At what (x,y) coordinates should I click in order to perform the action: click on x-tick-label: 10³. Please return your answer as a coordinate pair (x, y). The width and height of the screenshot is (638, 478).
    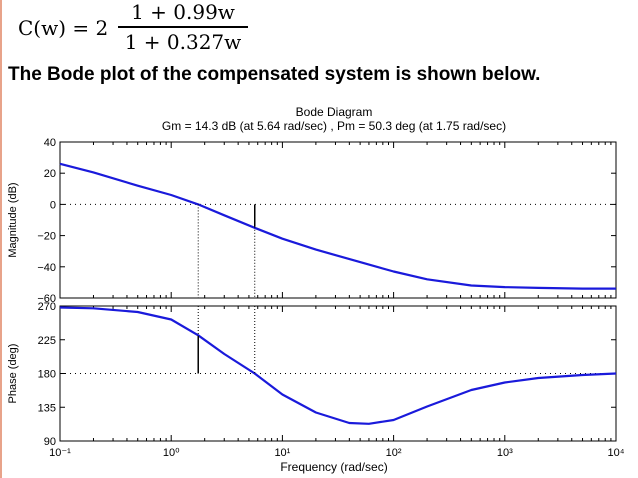
    Looking at the image, I should click on (505, 453).